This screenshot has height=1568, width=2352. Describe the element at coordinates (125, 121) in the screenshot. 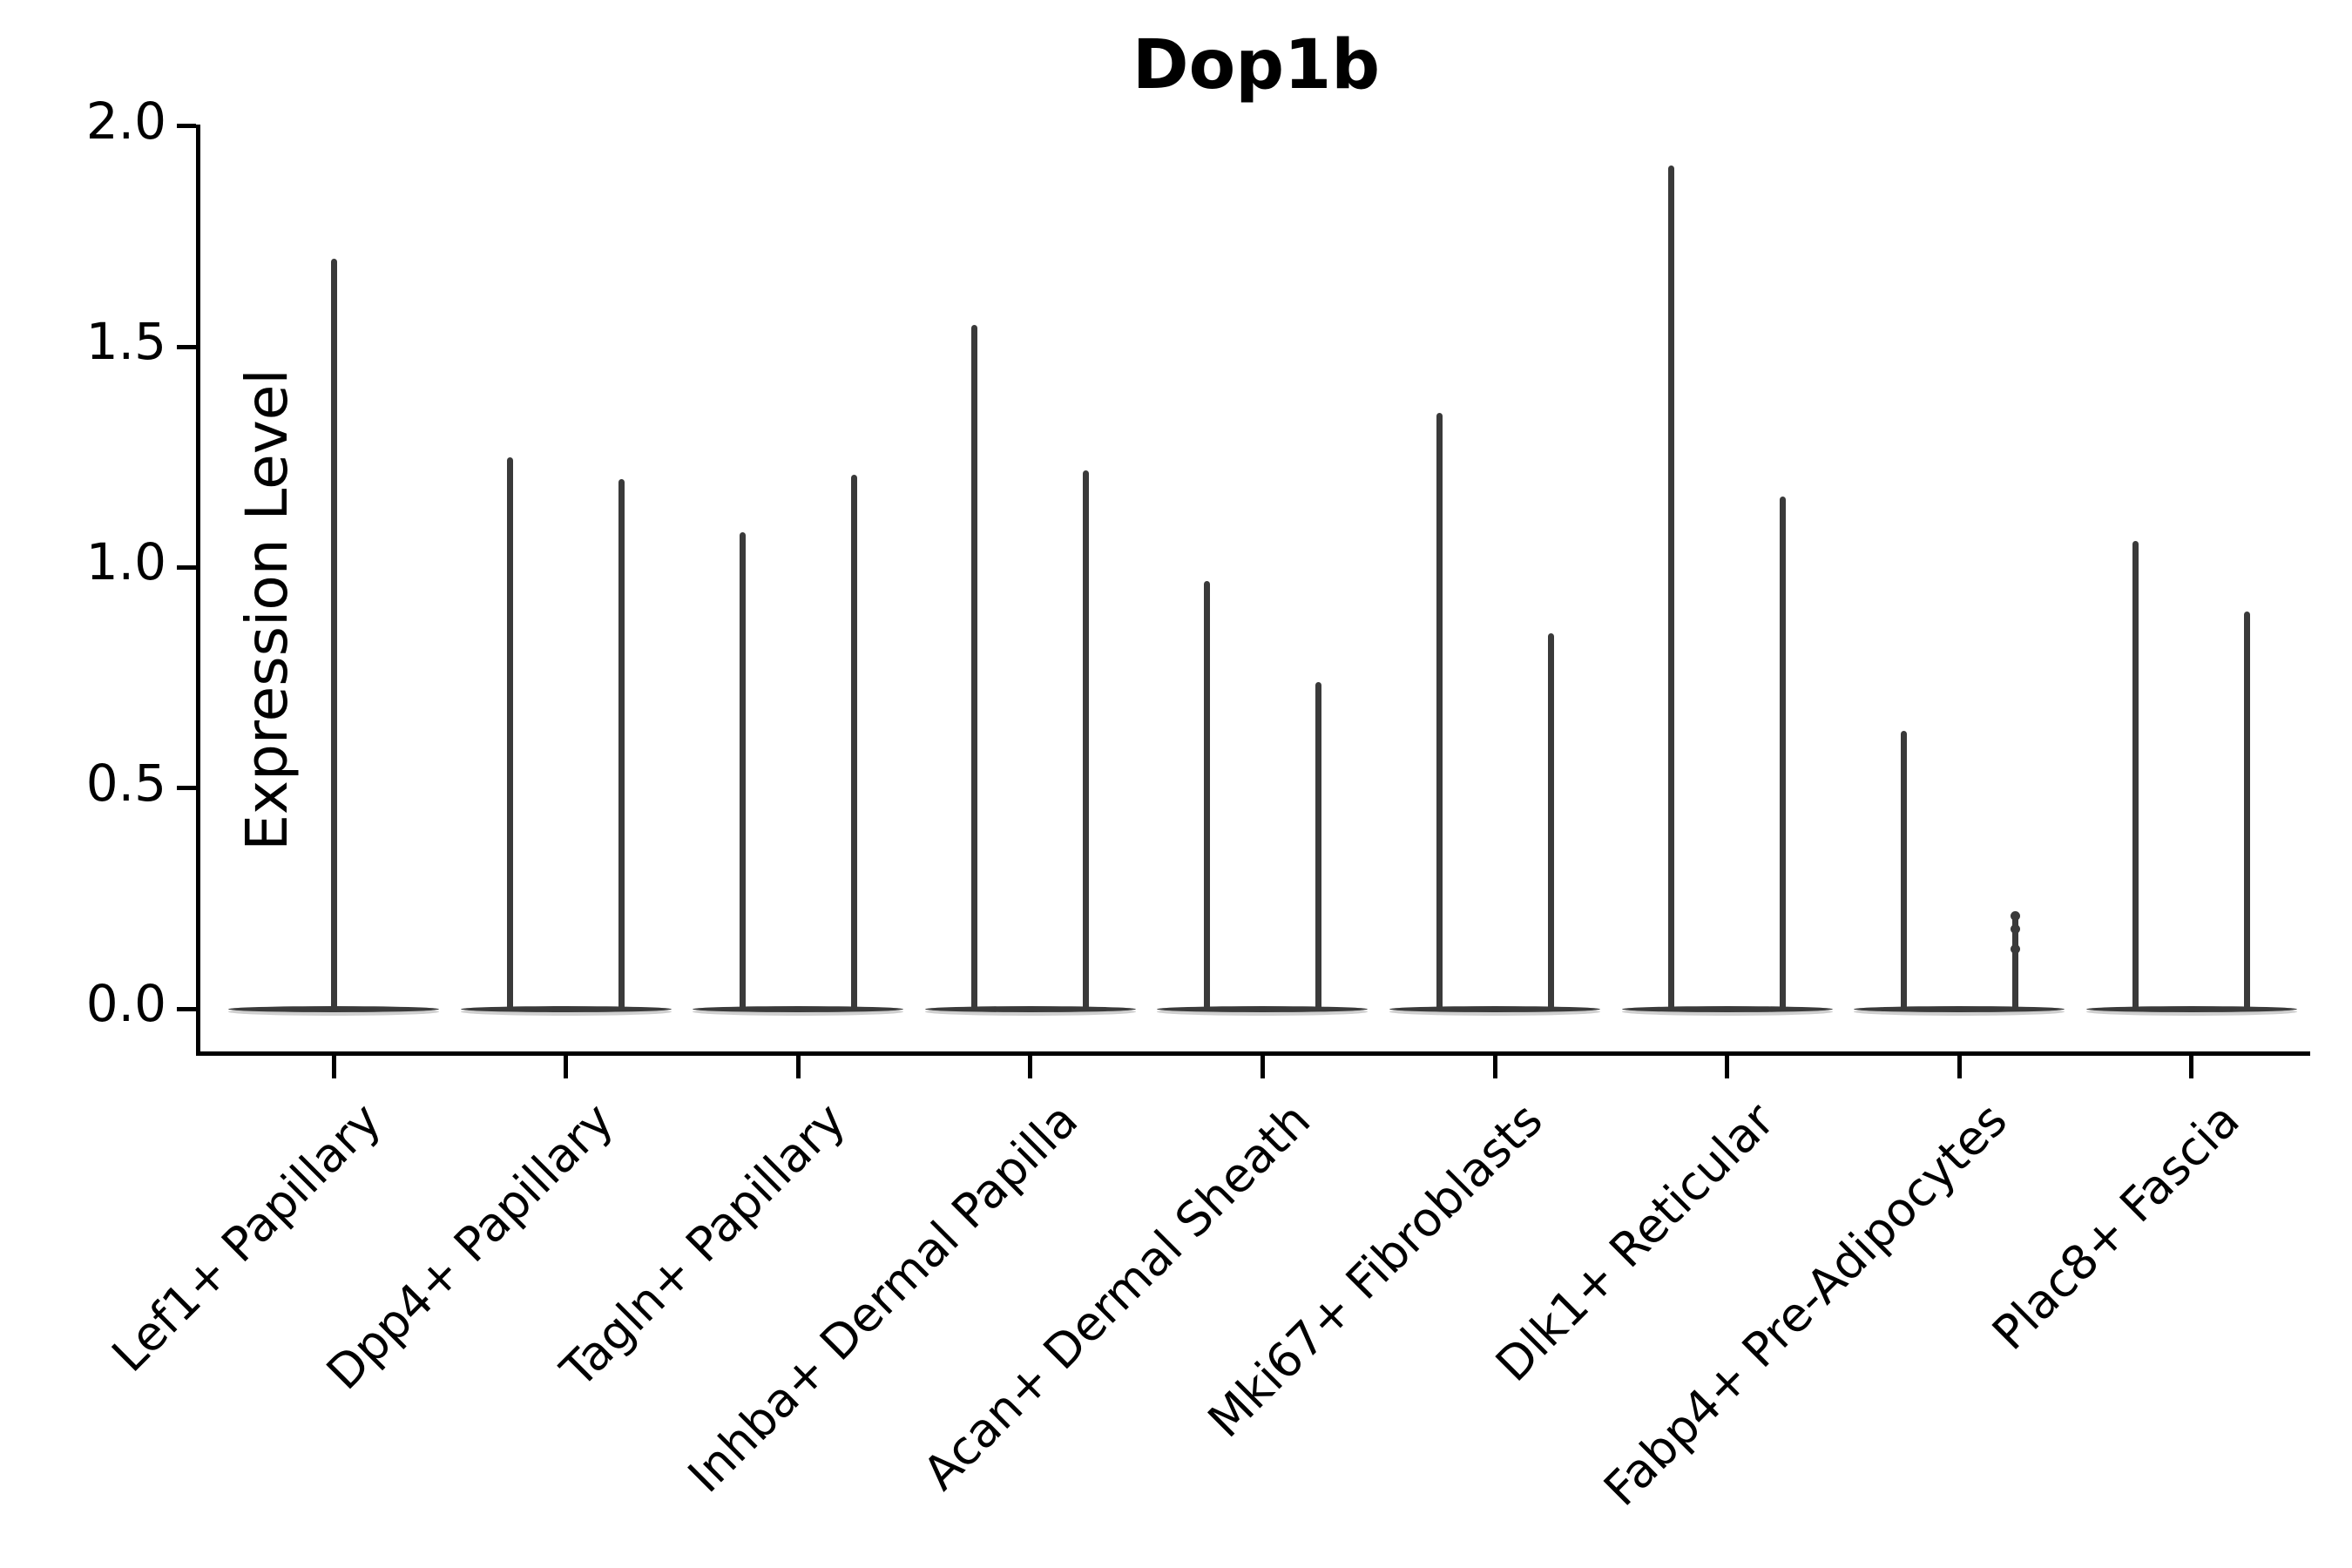

I see `y-tick-label-2.0: 2.0` at that location.